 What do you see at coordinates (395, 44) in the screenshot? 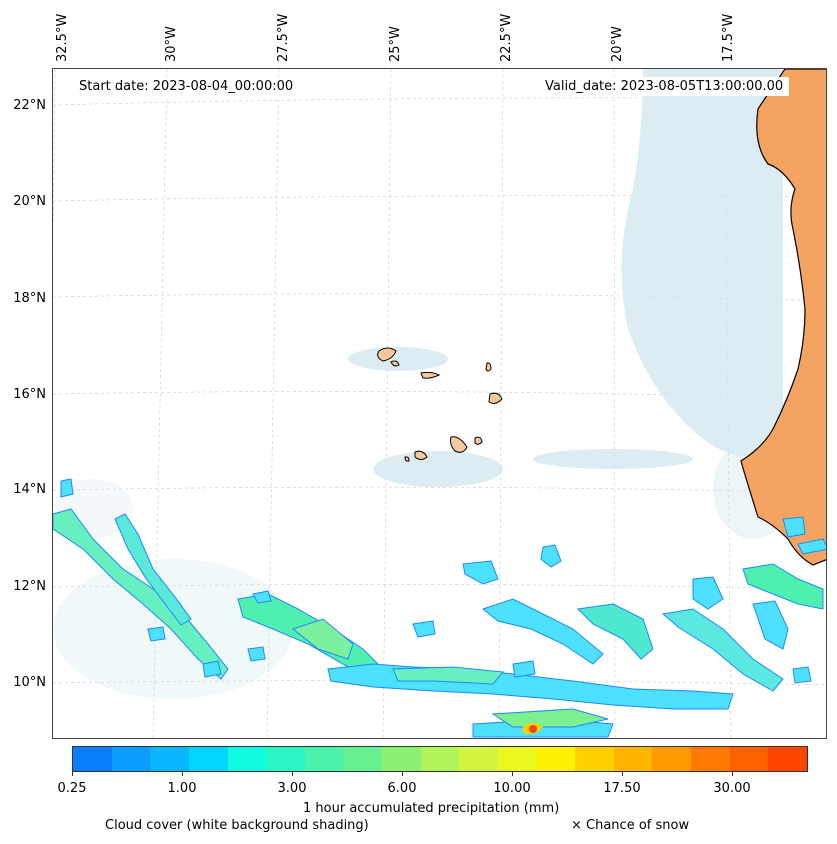
I see `lon-label-25w: 25°W` at bounding box center [395, 44].